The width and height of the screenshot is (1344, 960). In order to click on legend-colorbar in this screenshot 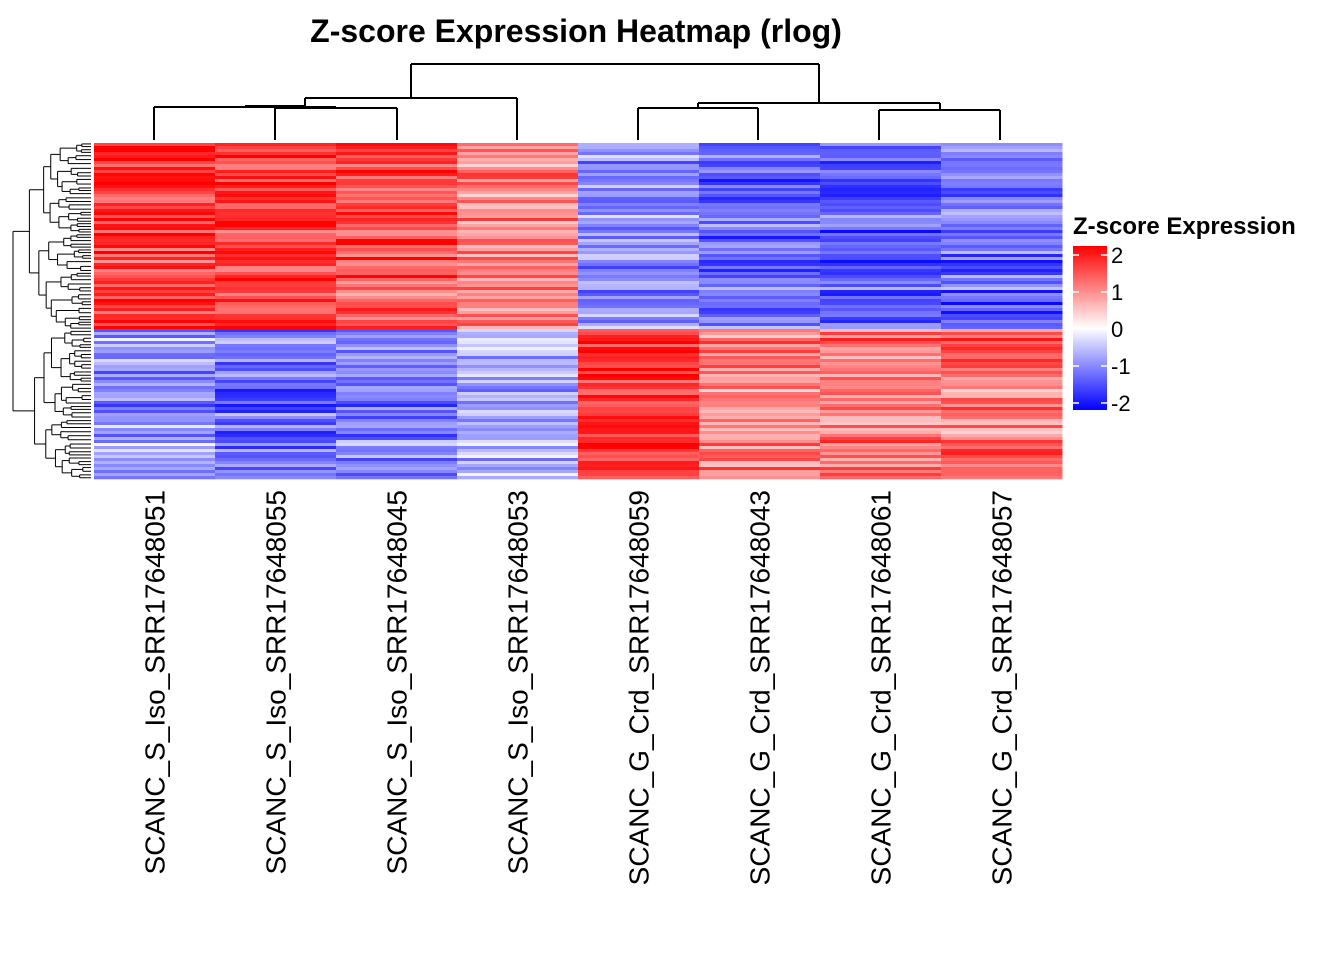, I will do `click(1090, 328)`.